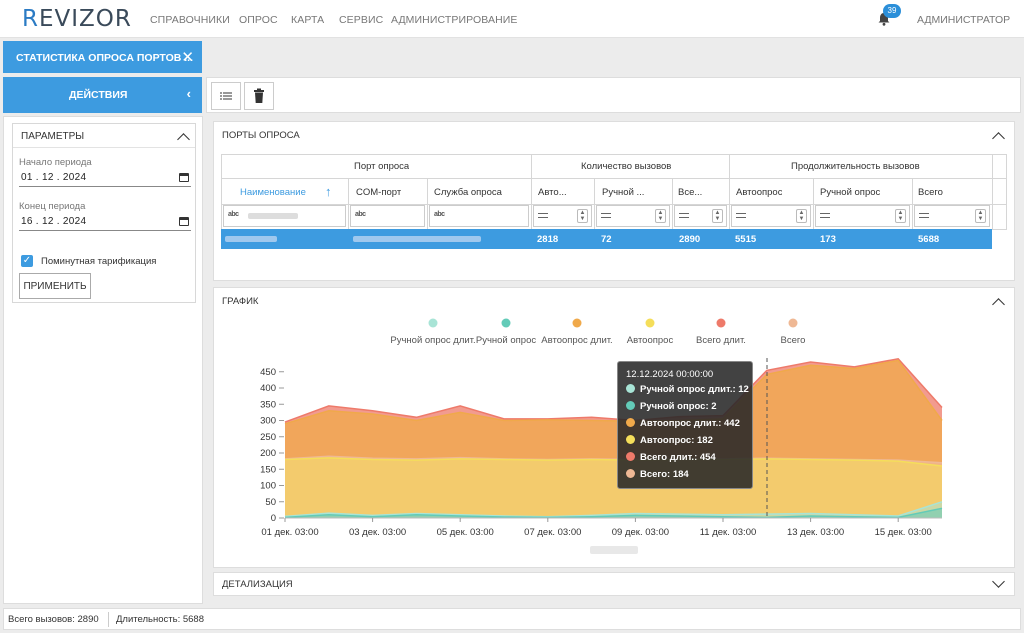  I want to click on status-total-calls: Всего вызовов: 2890, so click(53, 619).